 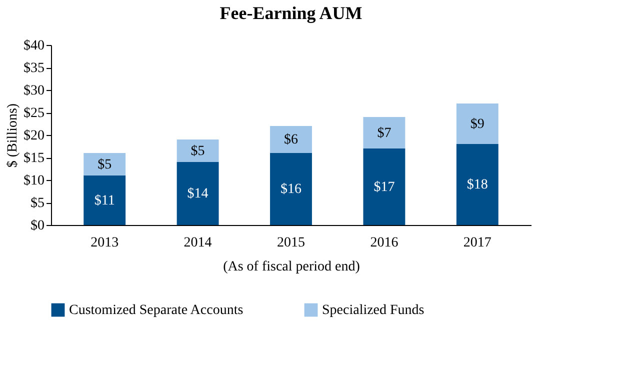 I want to click on data-label: $9, so click(x=477, y=124).